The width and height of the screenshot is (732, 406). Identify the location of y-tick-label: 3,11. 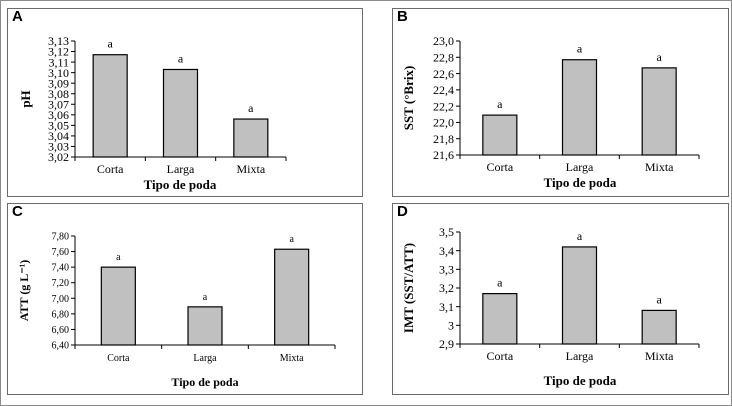
(58, 62).